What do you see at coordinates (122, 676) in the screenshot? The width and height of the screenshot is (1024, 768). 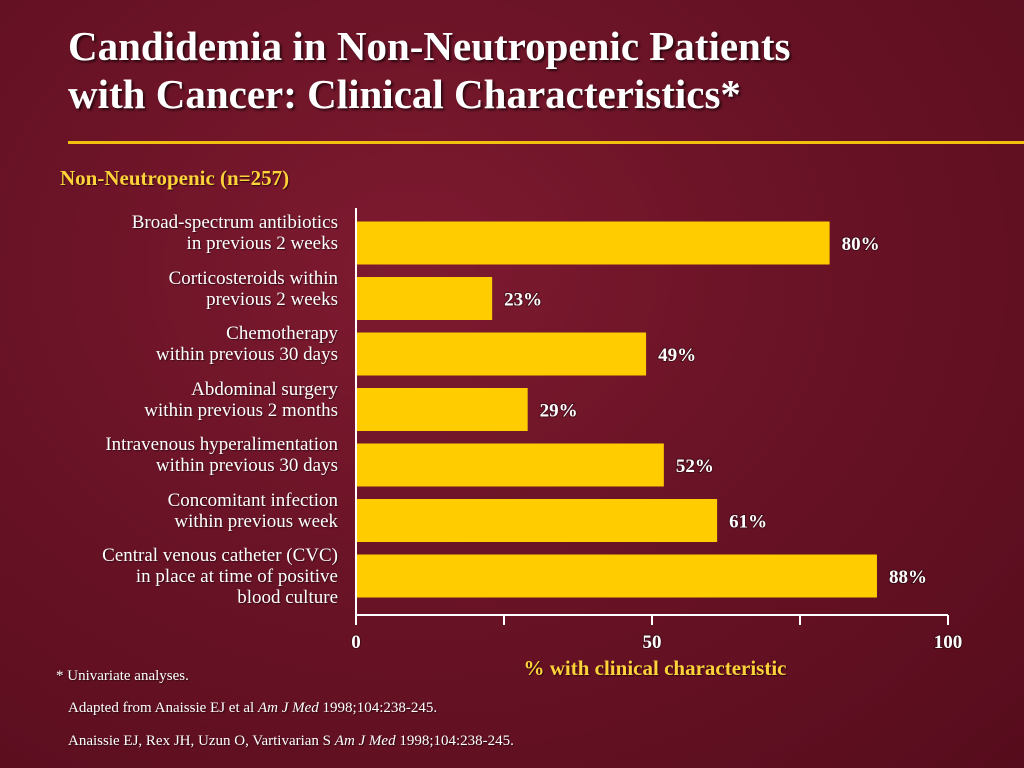 I see `footnote-note: * Univariate analyses.` at bounding box center [122, 676].